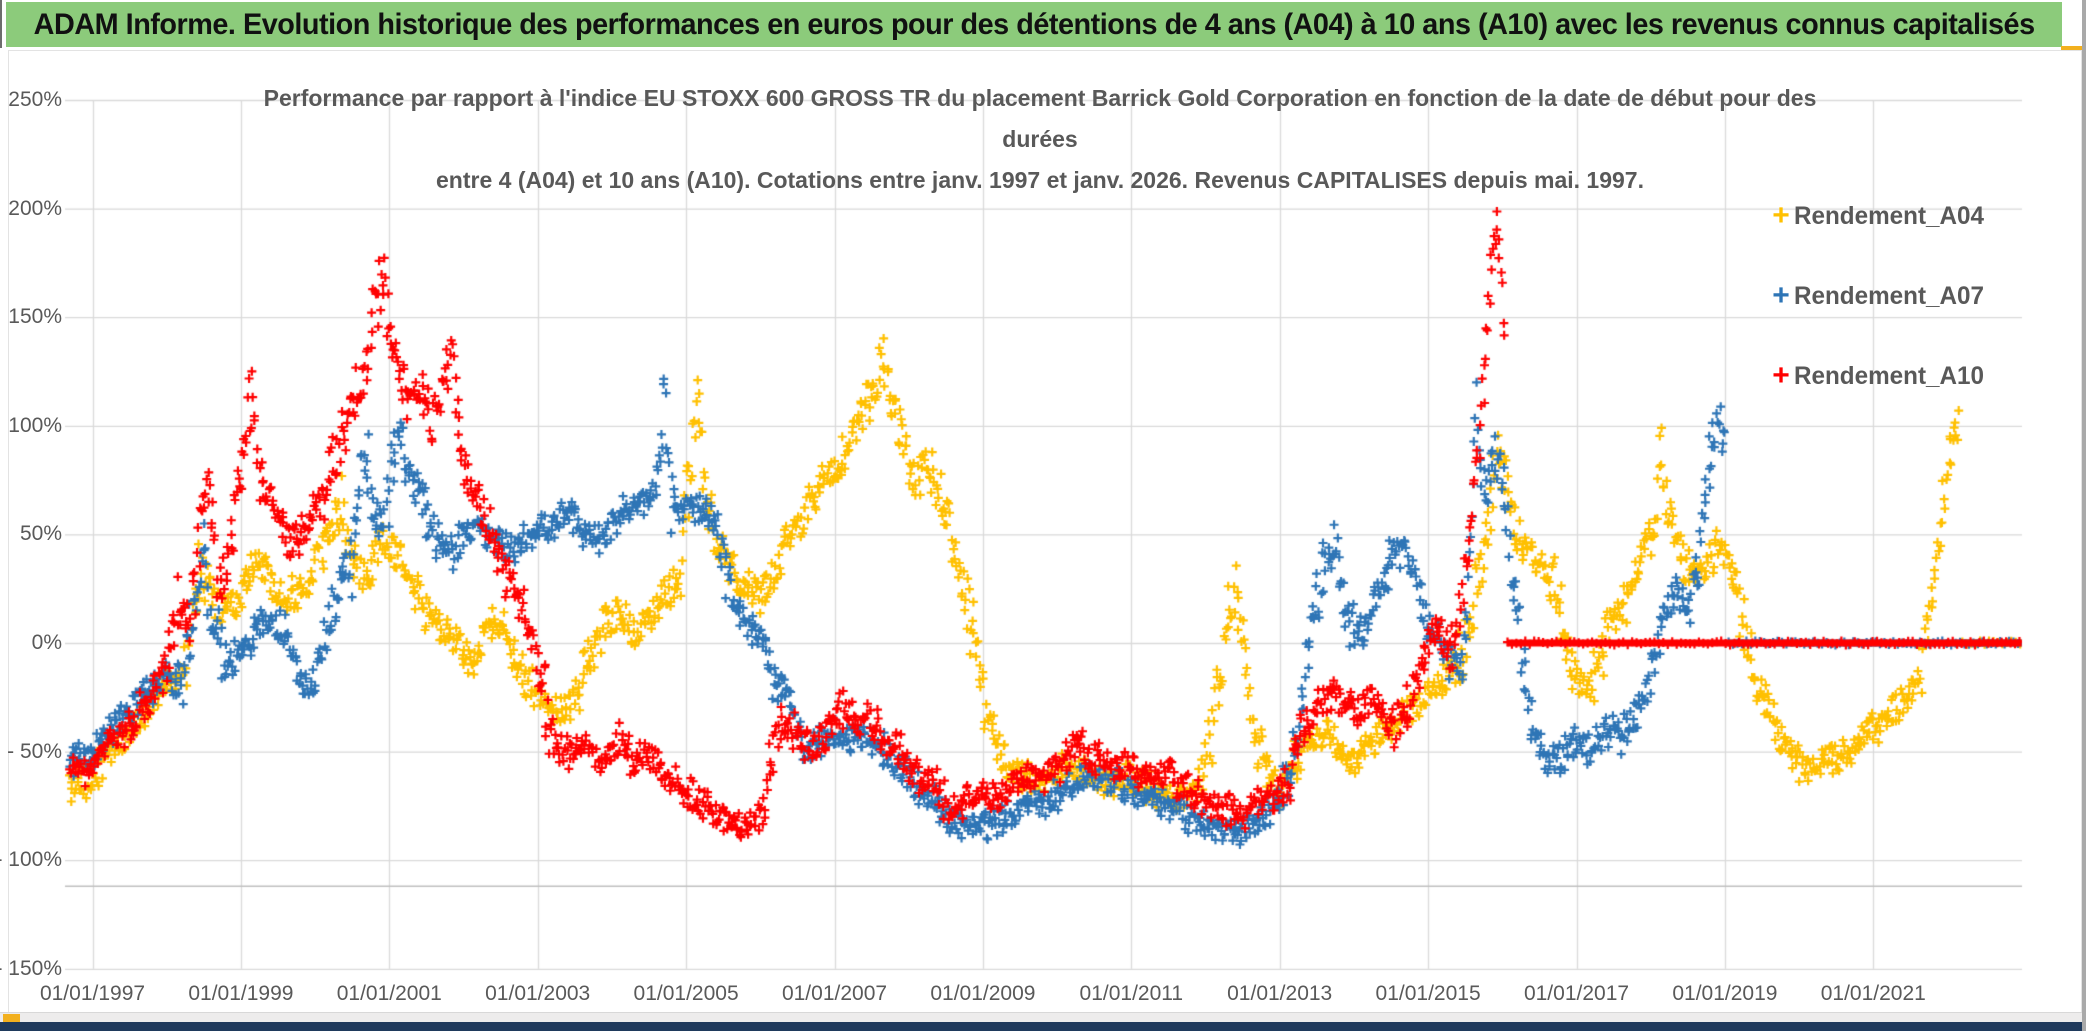  I want to click on legend-item-rendement-a07: + Rendement_A07, so click(1898, 296).